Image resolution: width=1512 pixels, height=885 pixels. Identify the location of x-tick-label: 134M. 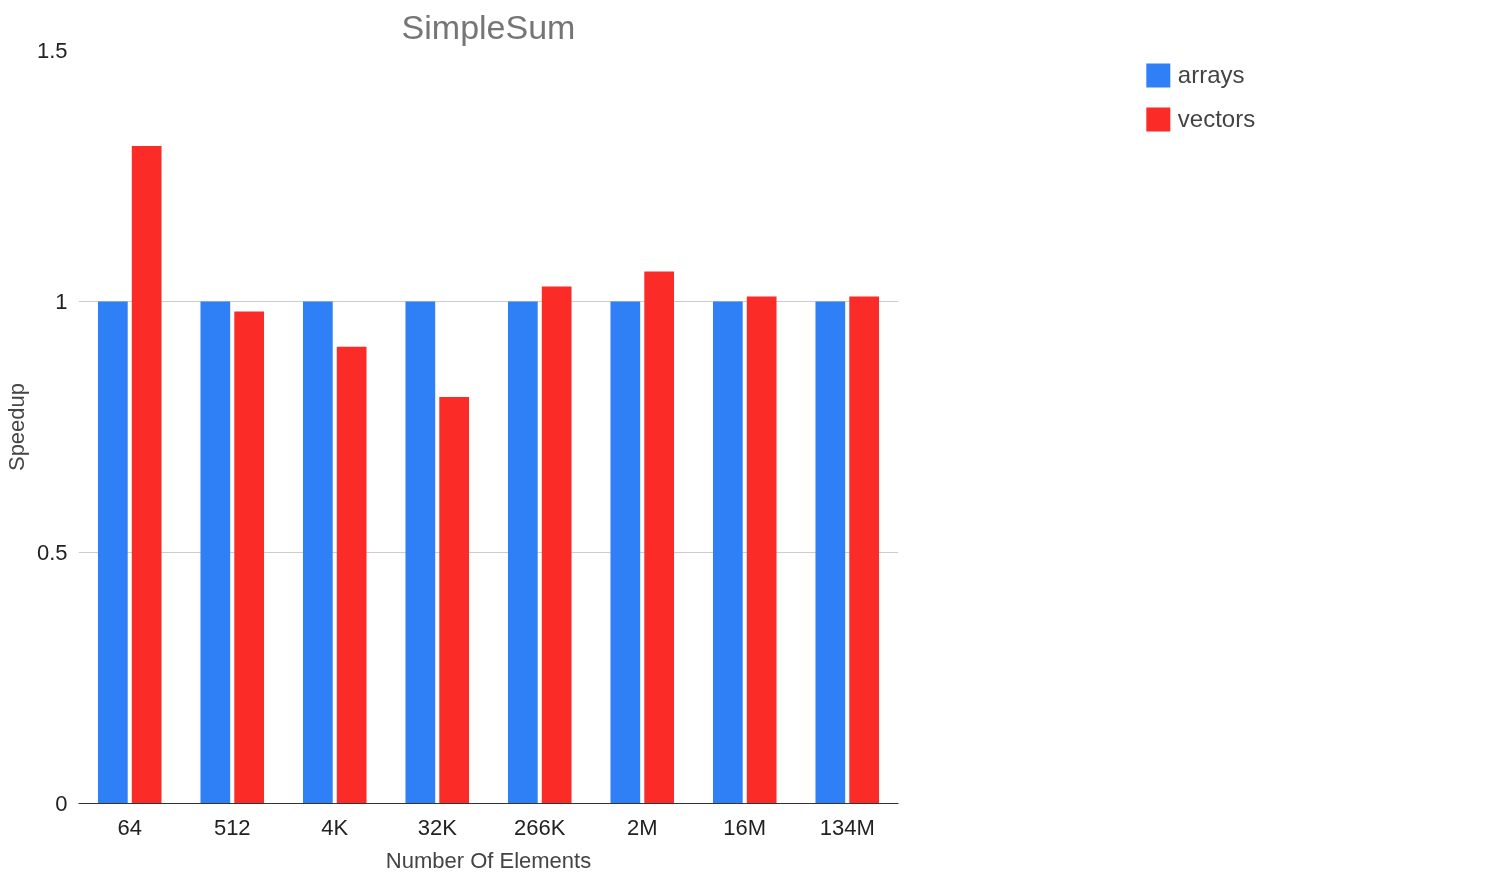
(847, 827).